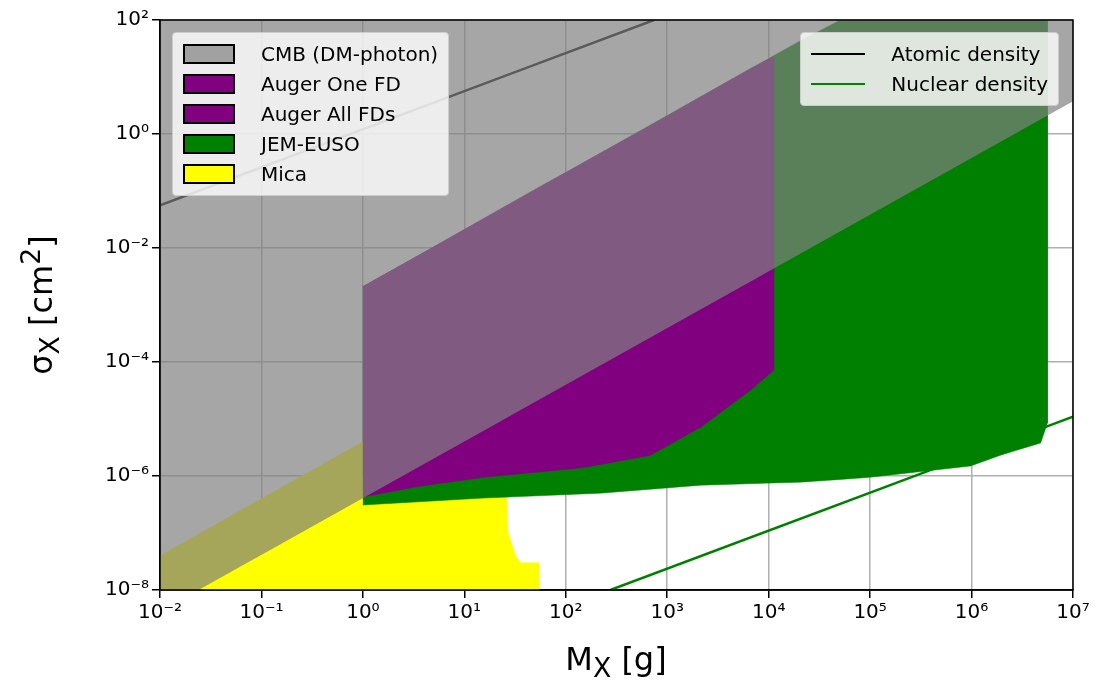 The width and height of the screenshot is (1103, 699). I want to click on x-tick-label: 10⁻¹, so click(261, 611).